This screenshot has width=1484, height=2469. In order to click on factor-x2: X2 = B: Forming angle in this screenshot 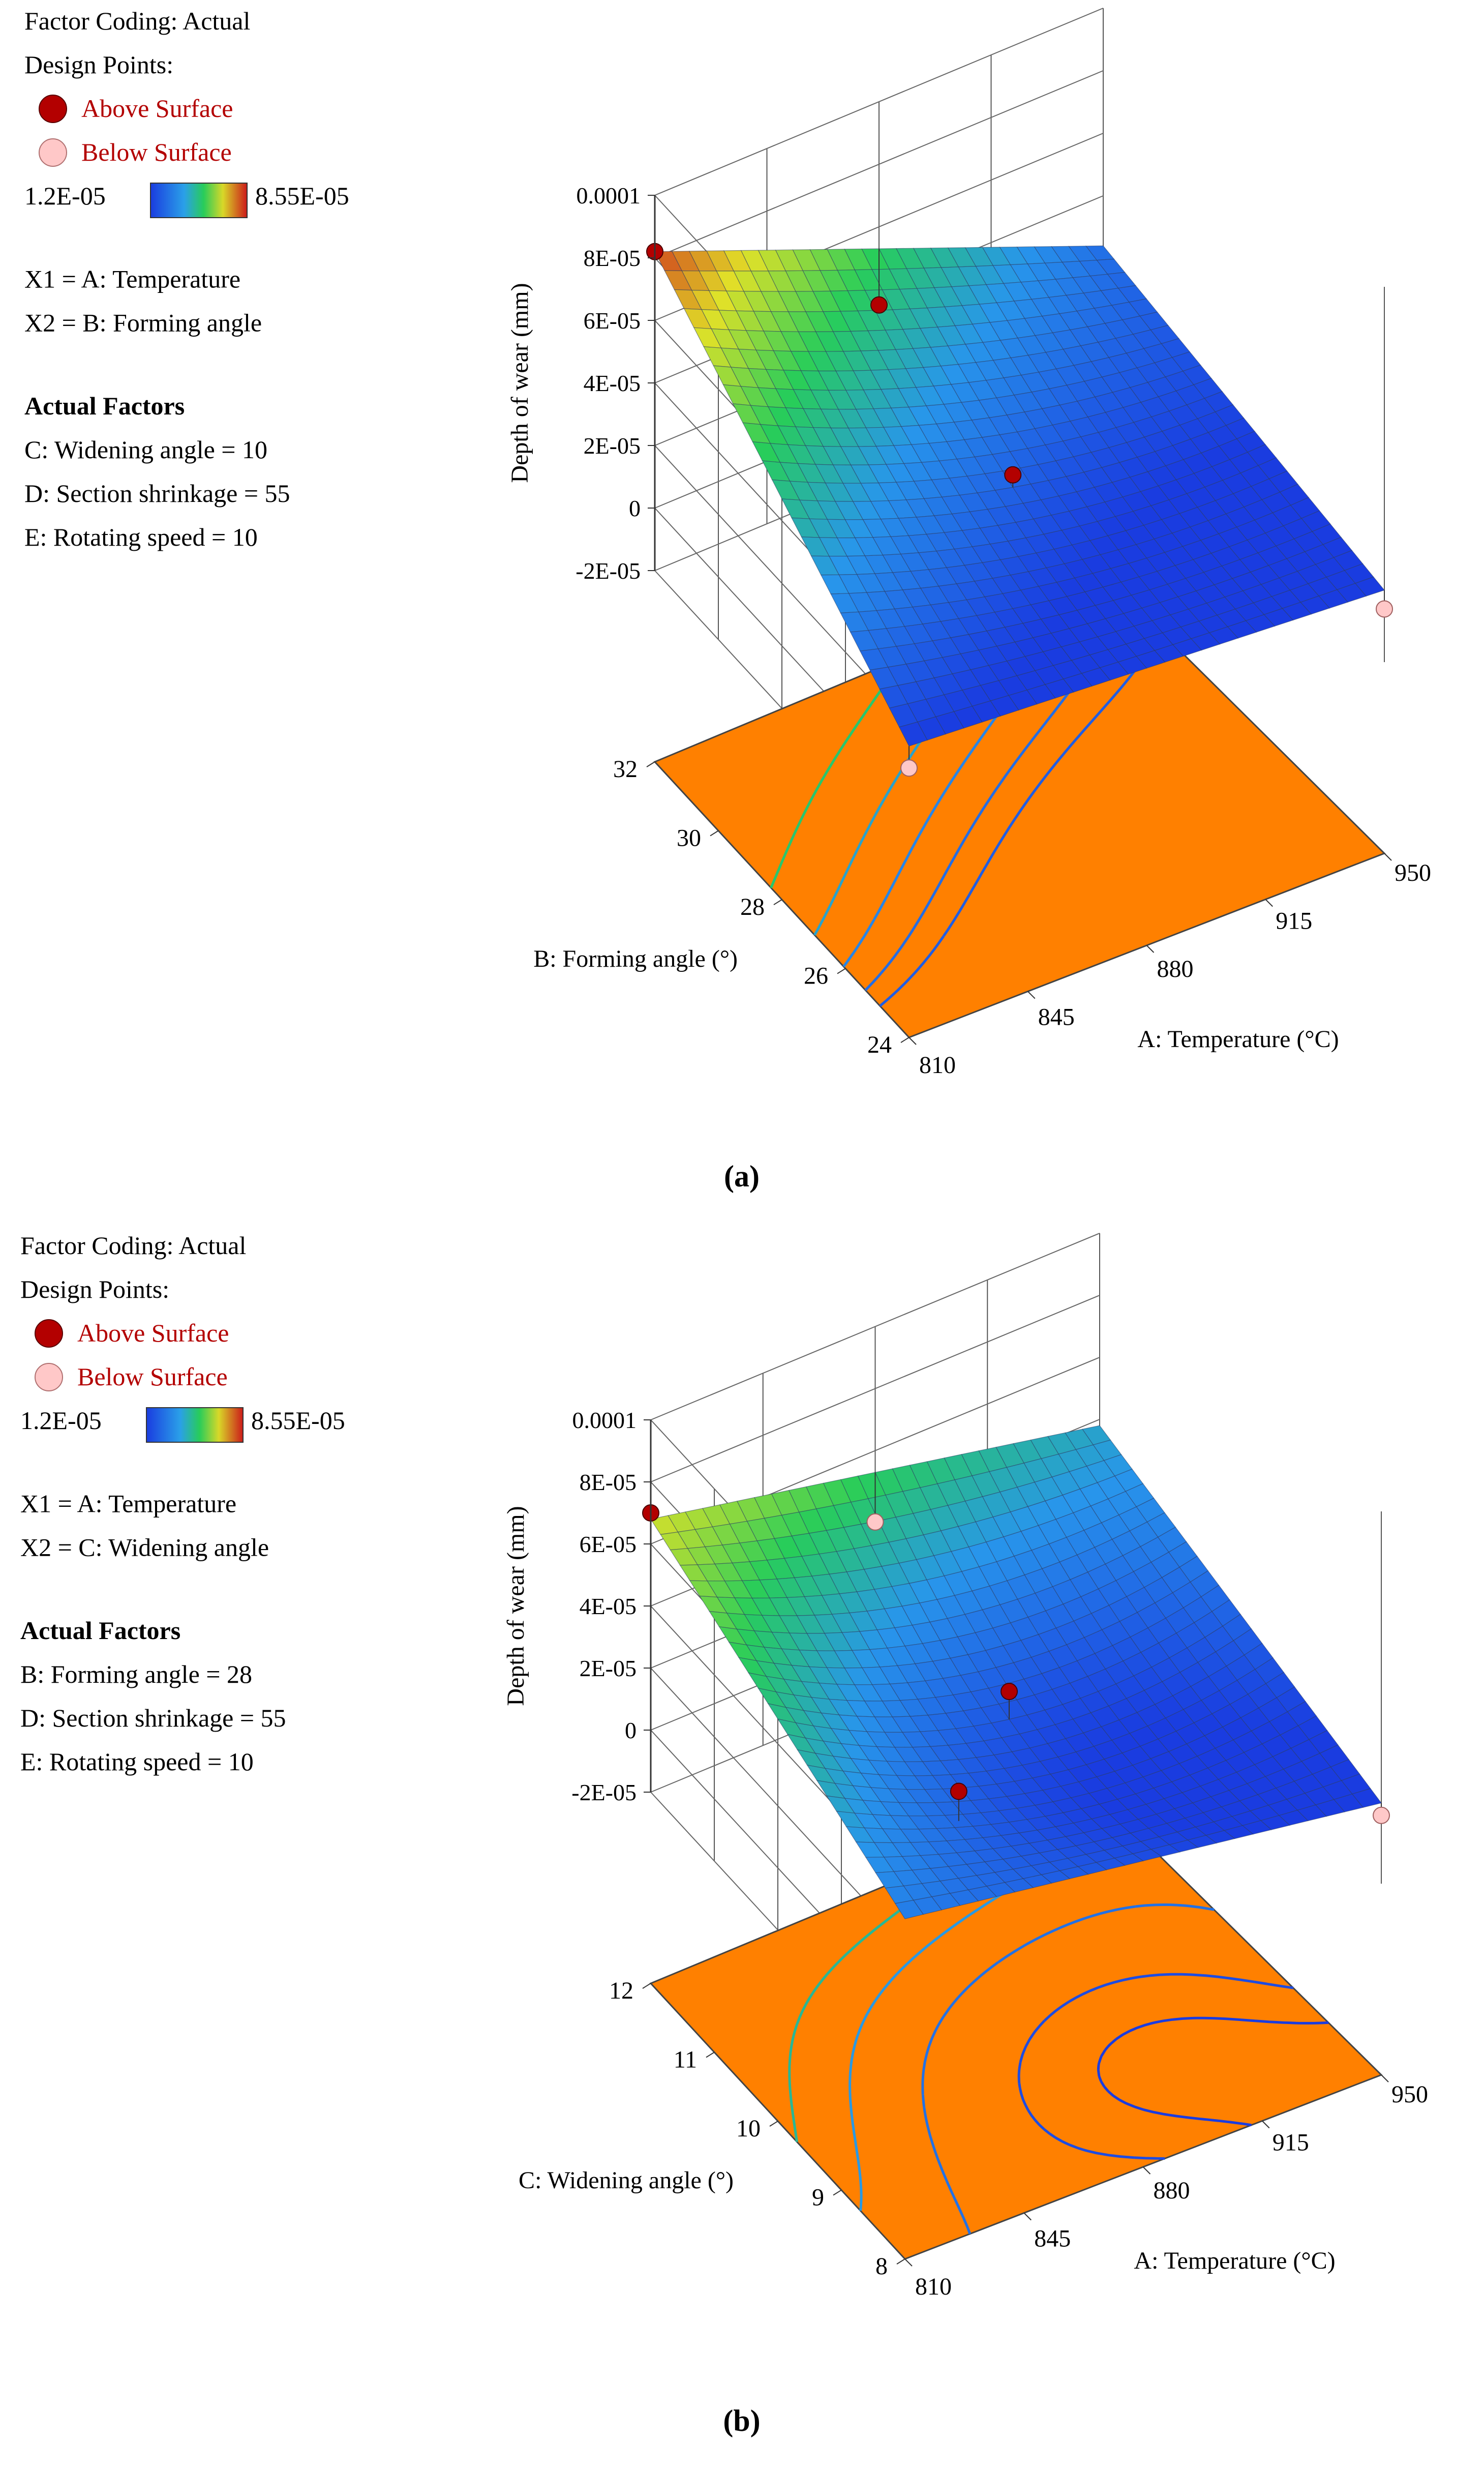, I will do `click(143, 322)`.